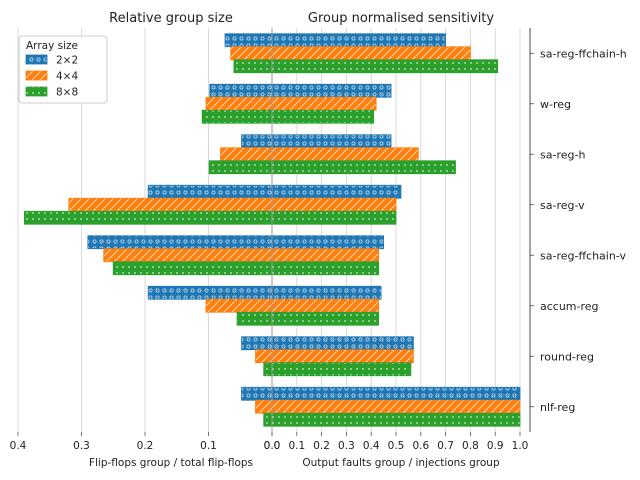  I want to click on right-title: Group normalised sensitivity, so click(401, 18).